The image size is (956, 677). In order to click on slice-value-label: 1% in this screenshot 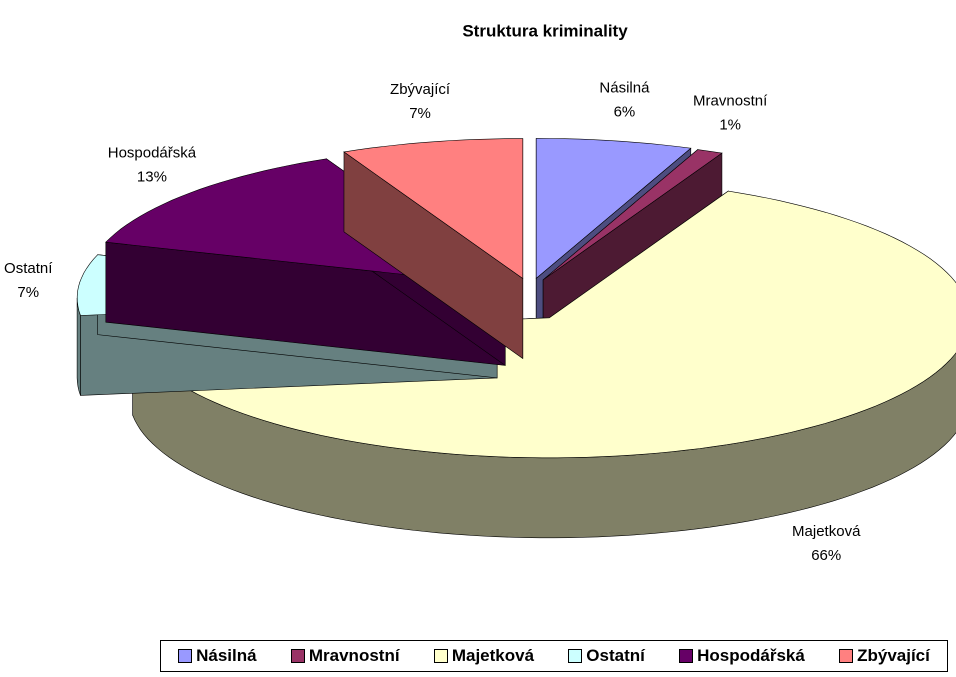, I will do `click(730, 125)`.